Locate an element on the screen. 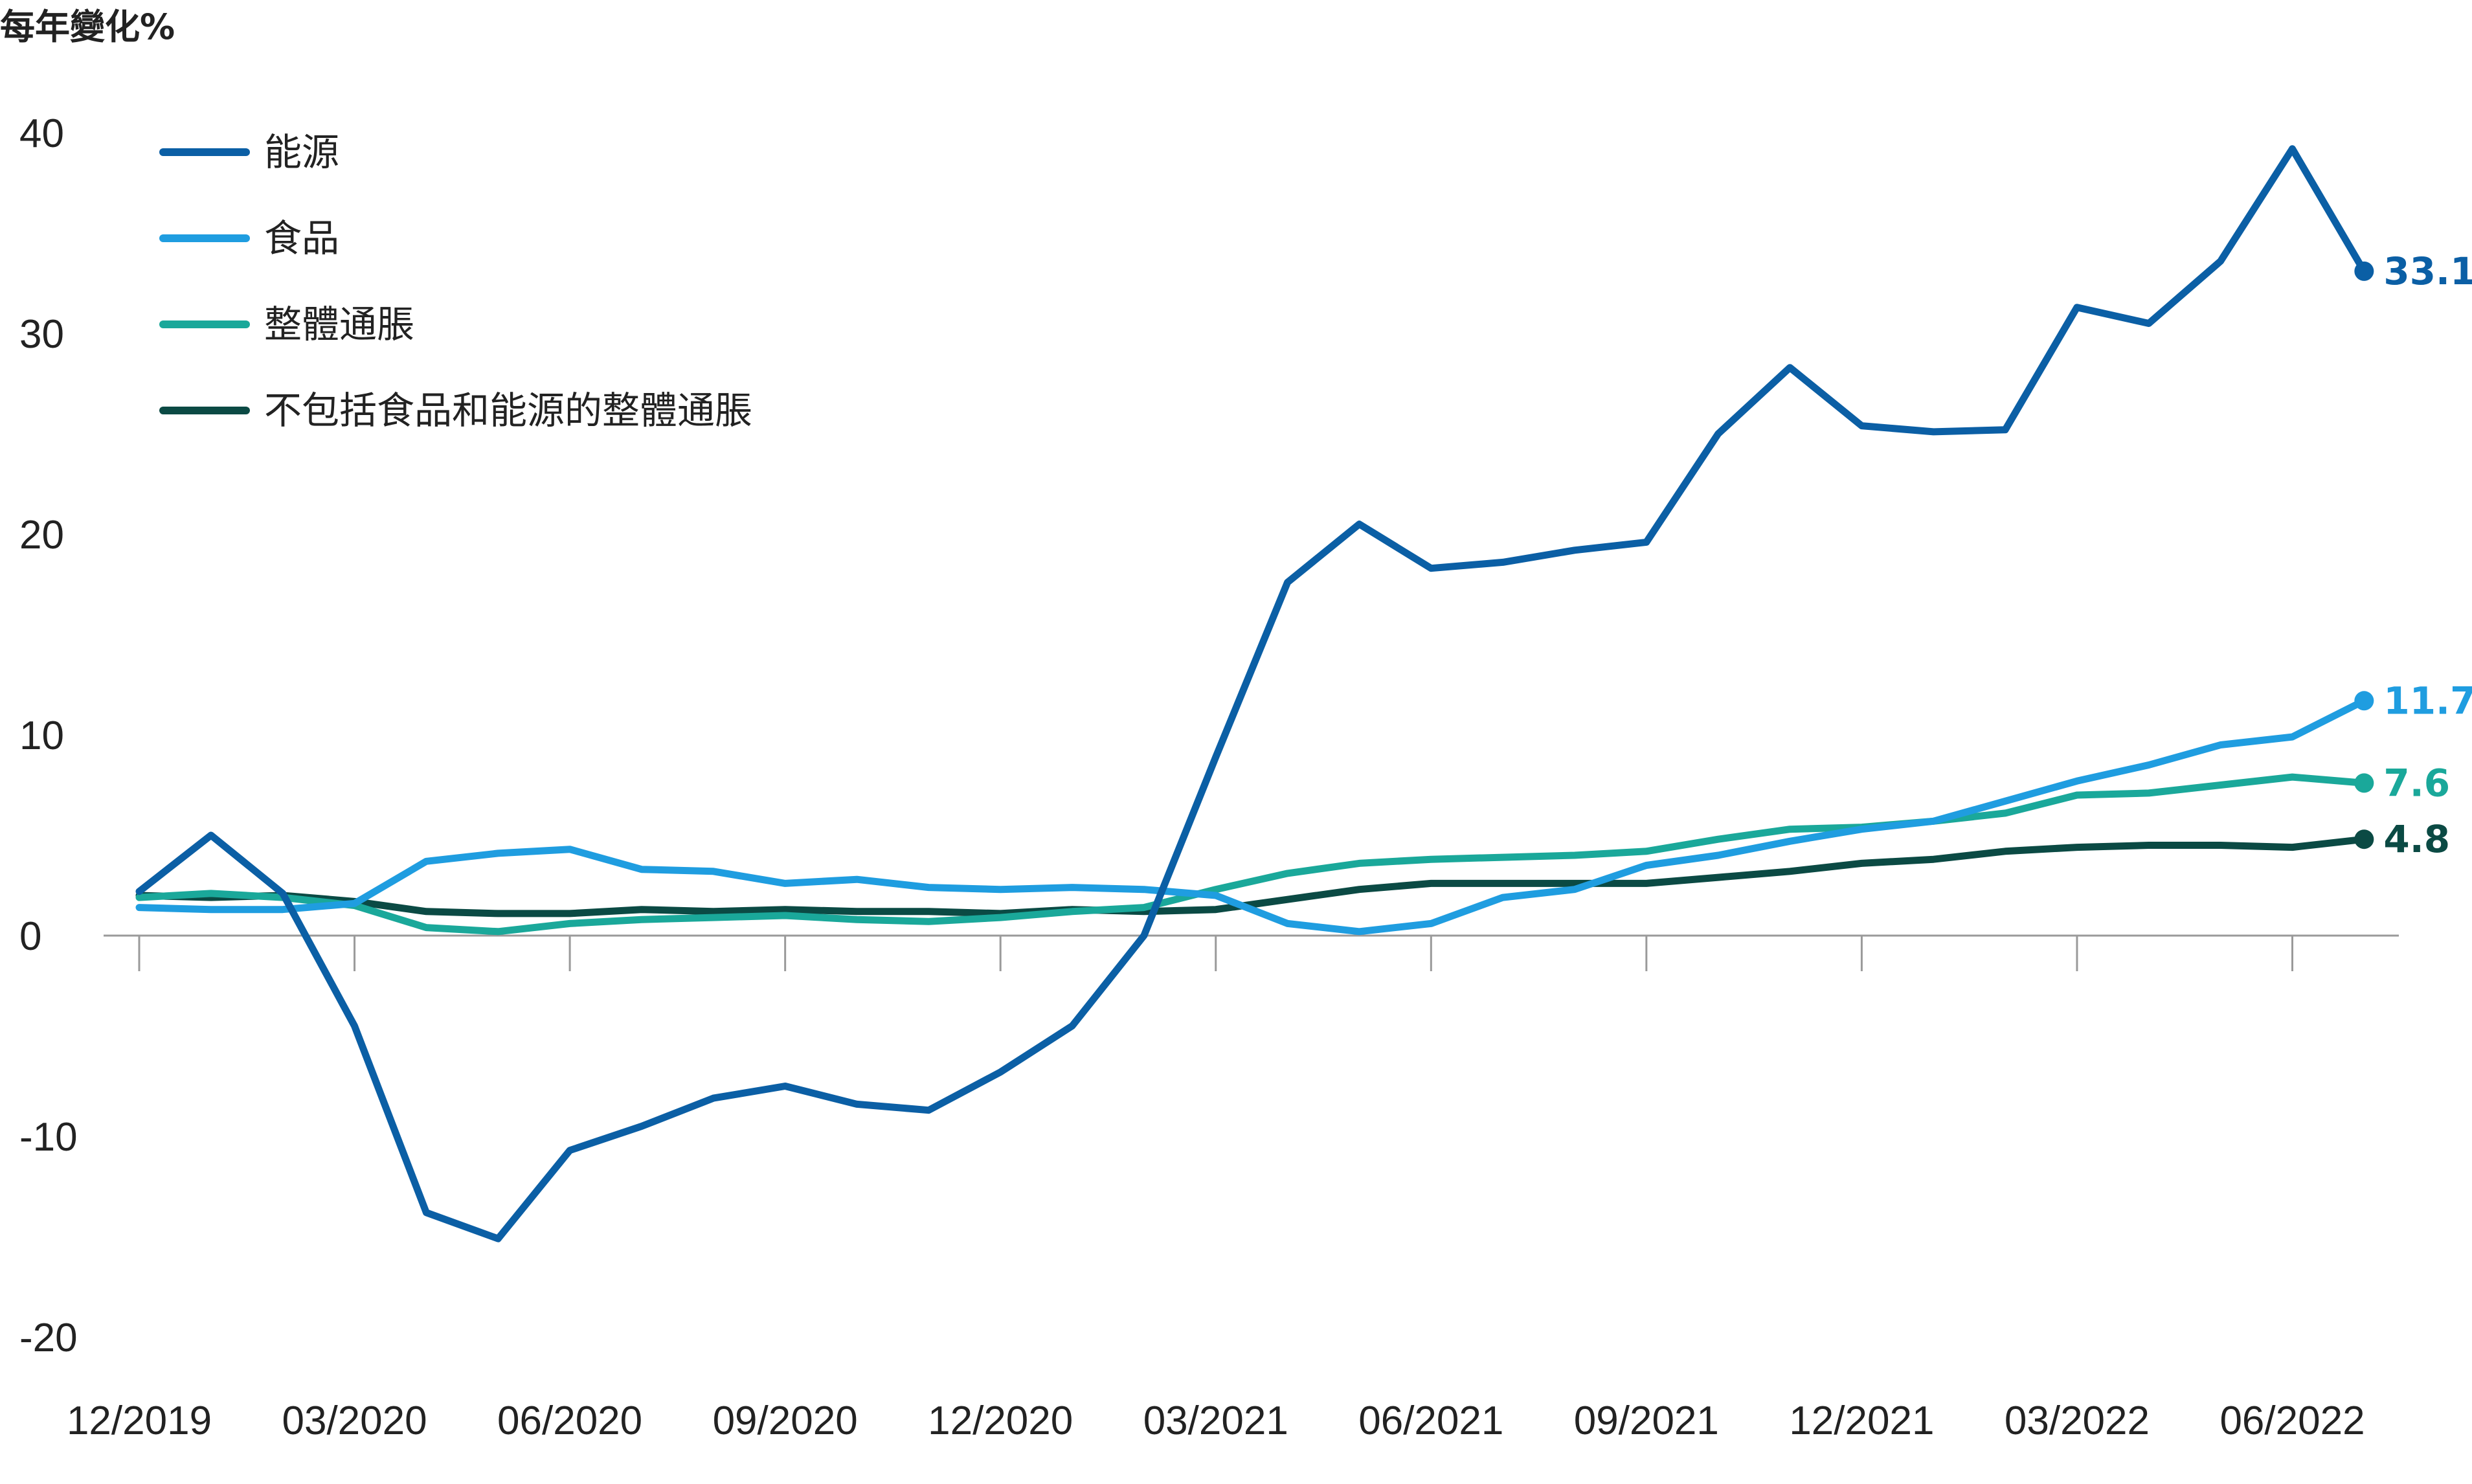 The height and width of the screenshot is (1484, 2472). x-tick-label: 03/2020 is located at coordinates (354, 1421).